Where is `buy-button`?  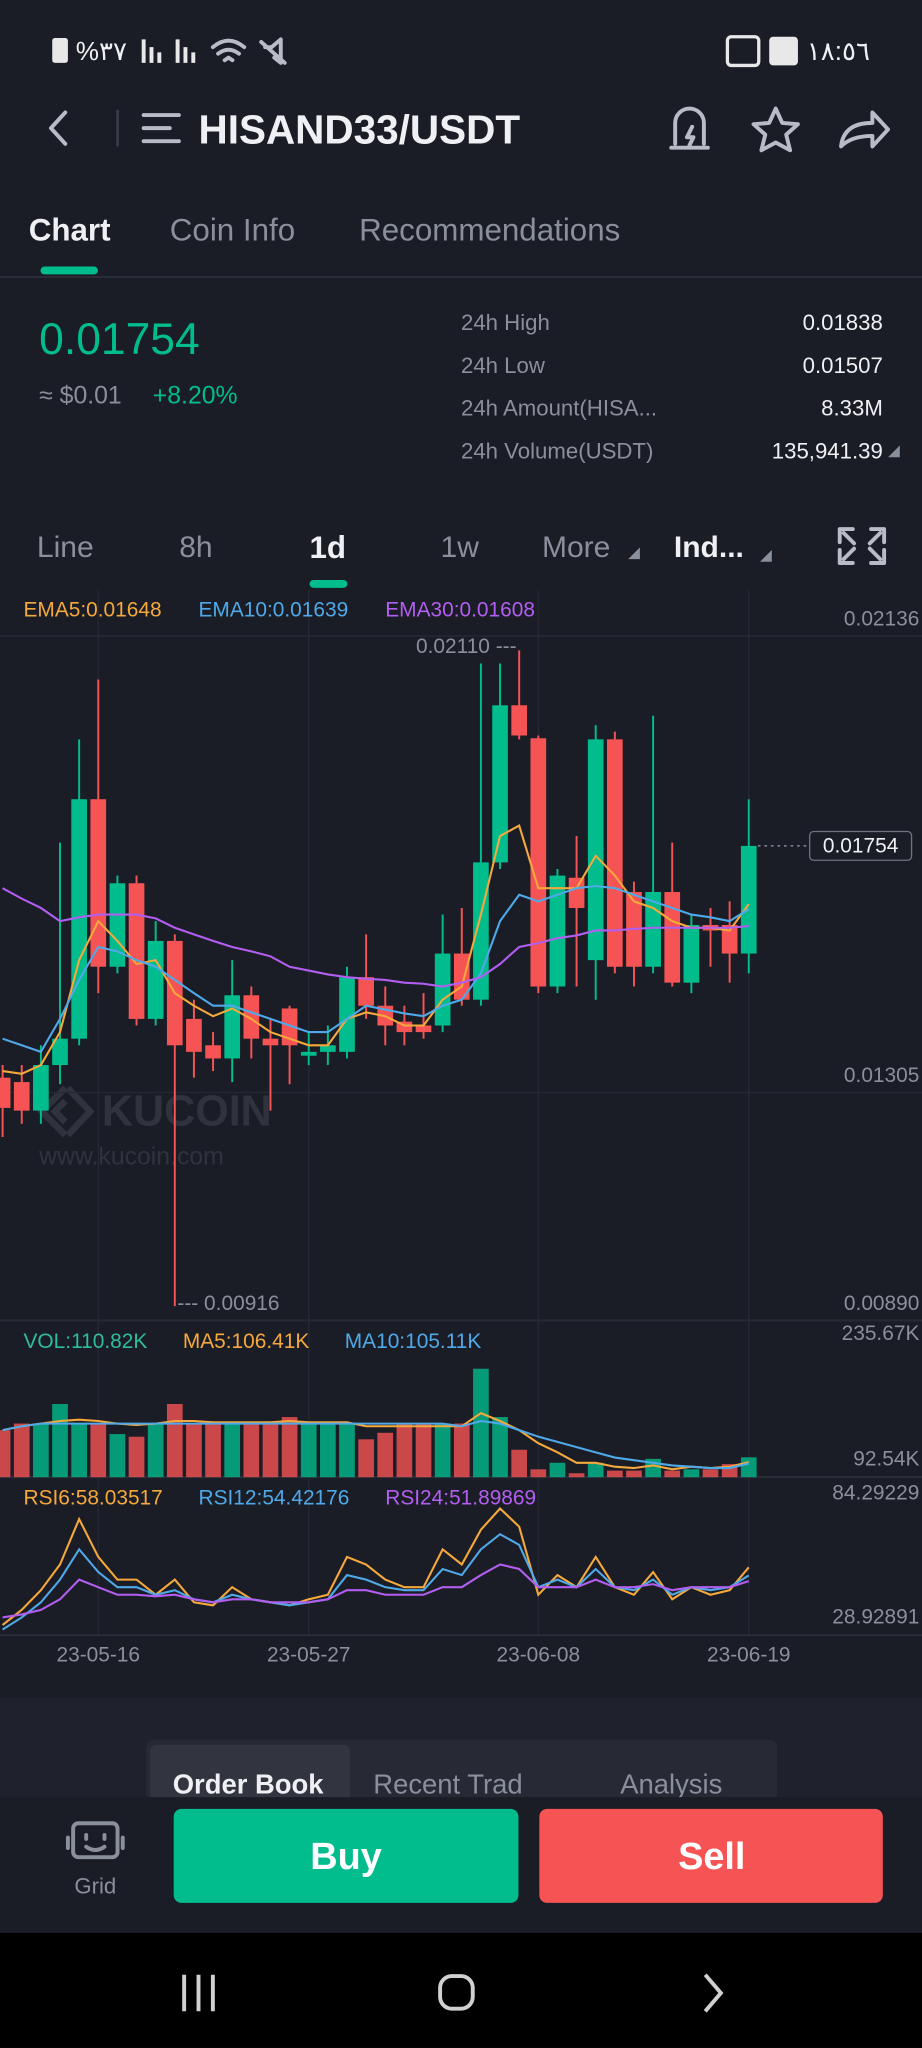 buy-button is located at coordinates (346, 1855).